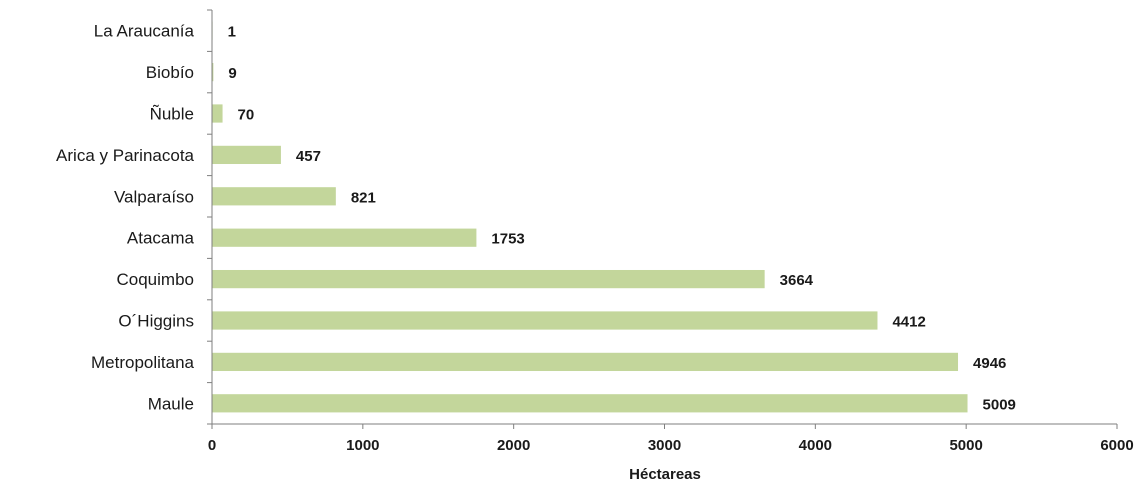 This screenshot has width=1138, height=485. I want to click on value-label: 821, so click(363, 197).